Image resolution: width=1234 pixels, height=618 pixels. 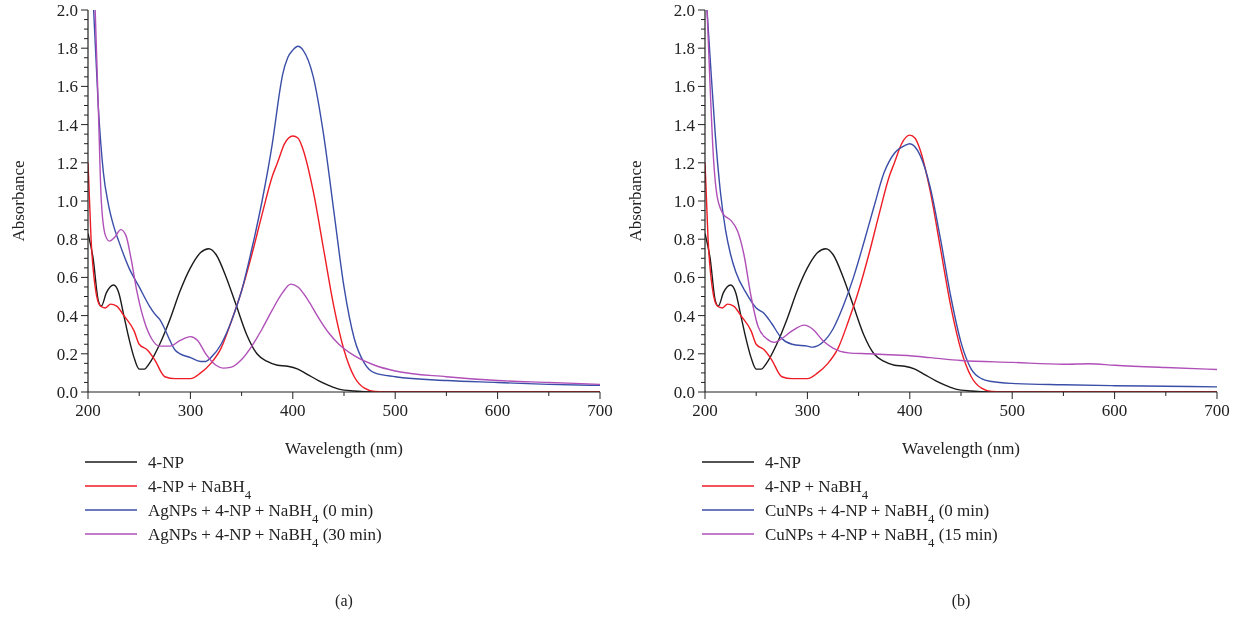 I want to click on text: (b), so click(x=961, y=601).